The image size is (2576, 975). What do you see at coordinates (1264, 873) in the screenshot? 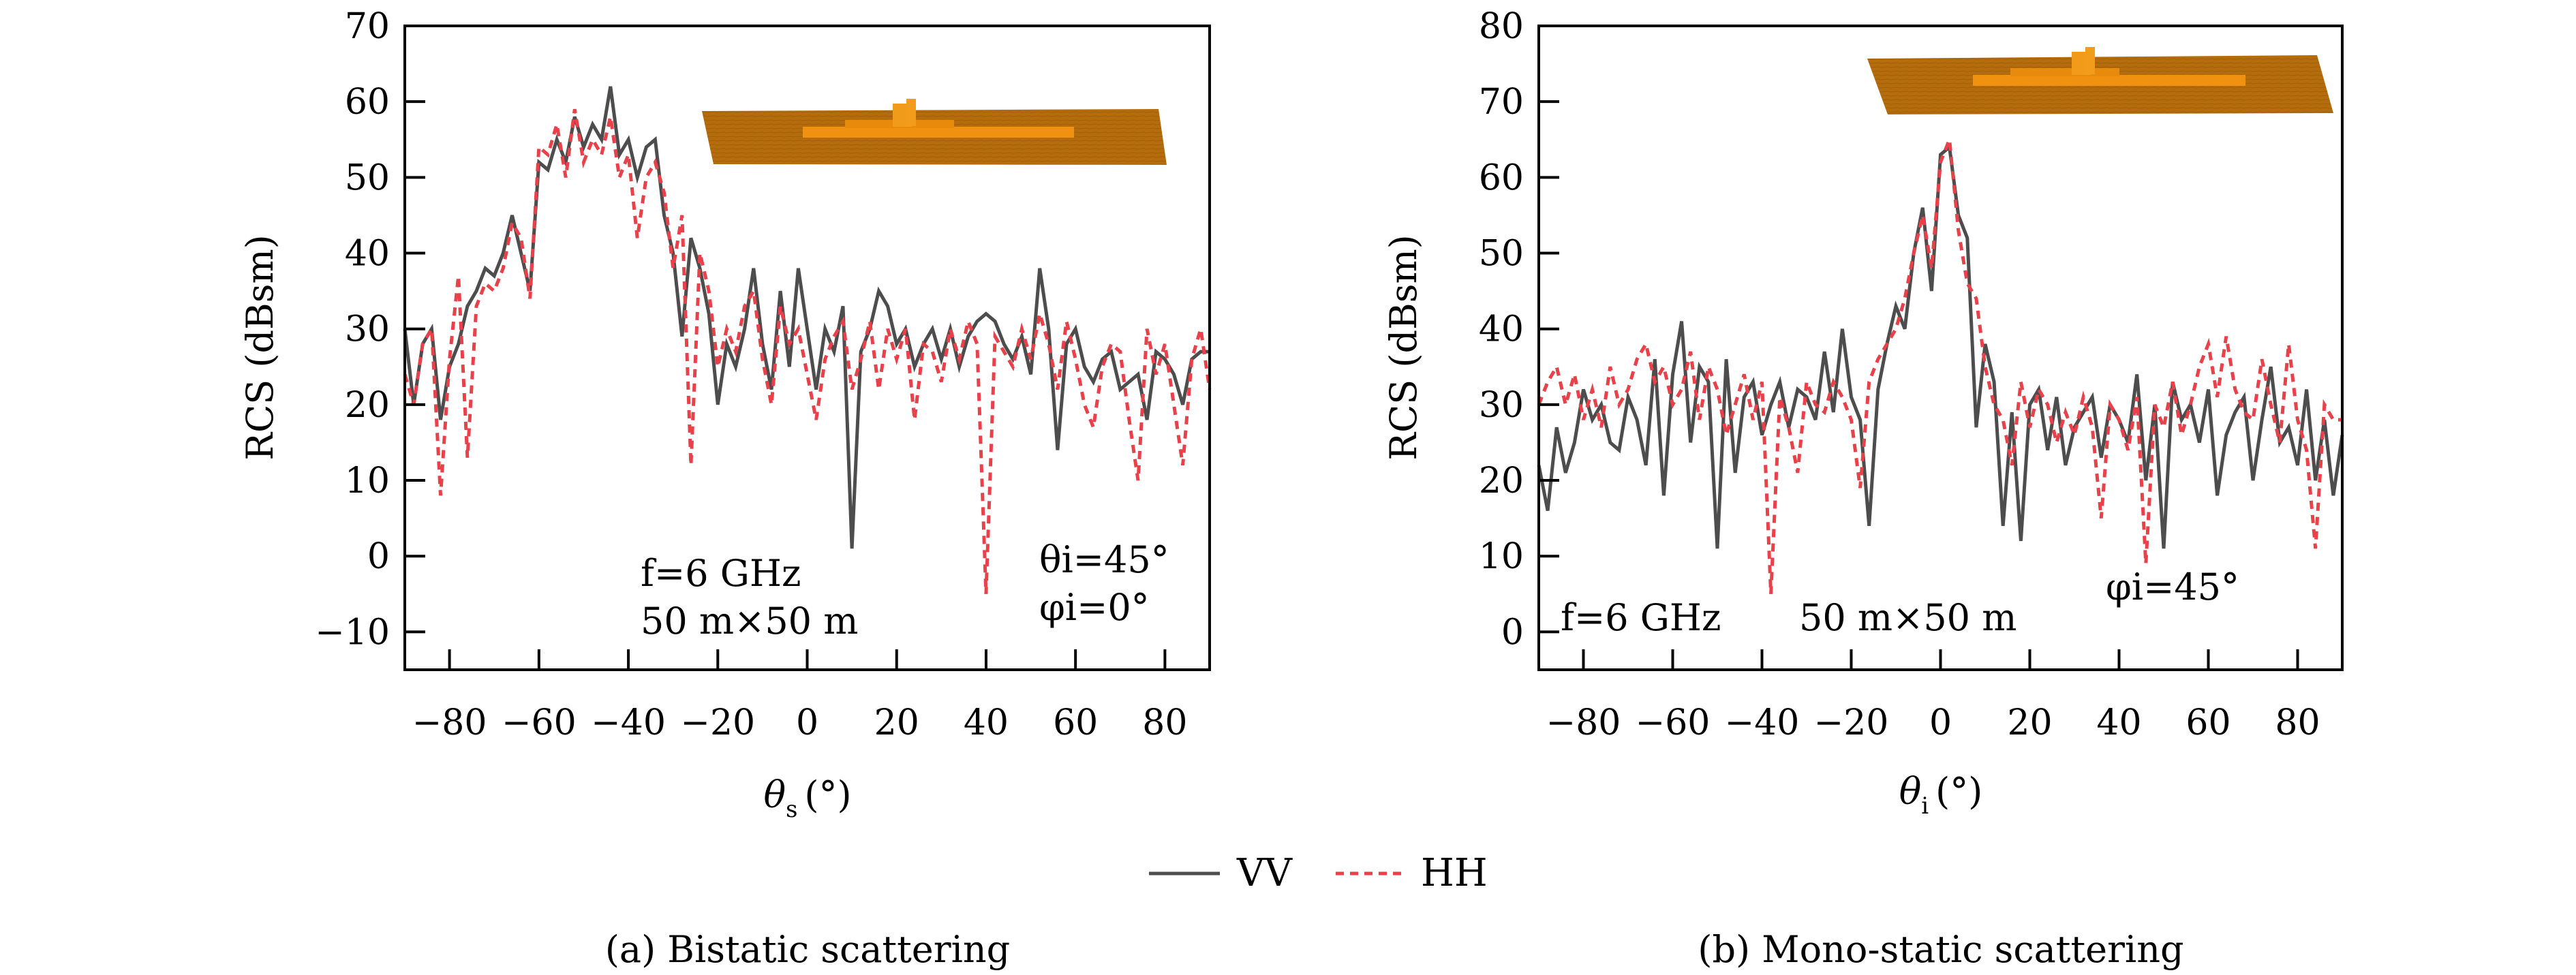
I see `legend-label-vv: VV` at bounding box center [1264, 873].